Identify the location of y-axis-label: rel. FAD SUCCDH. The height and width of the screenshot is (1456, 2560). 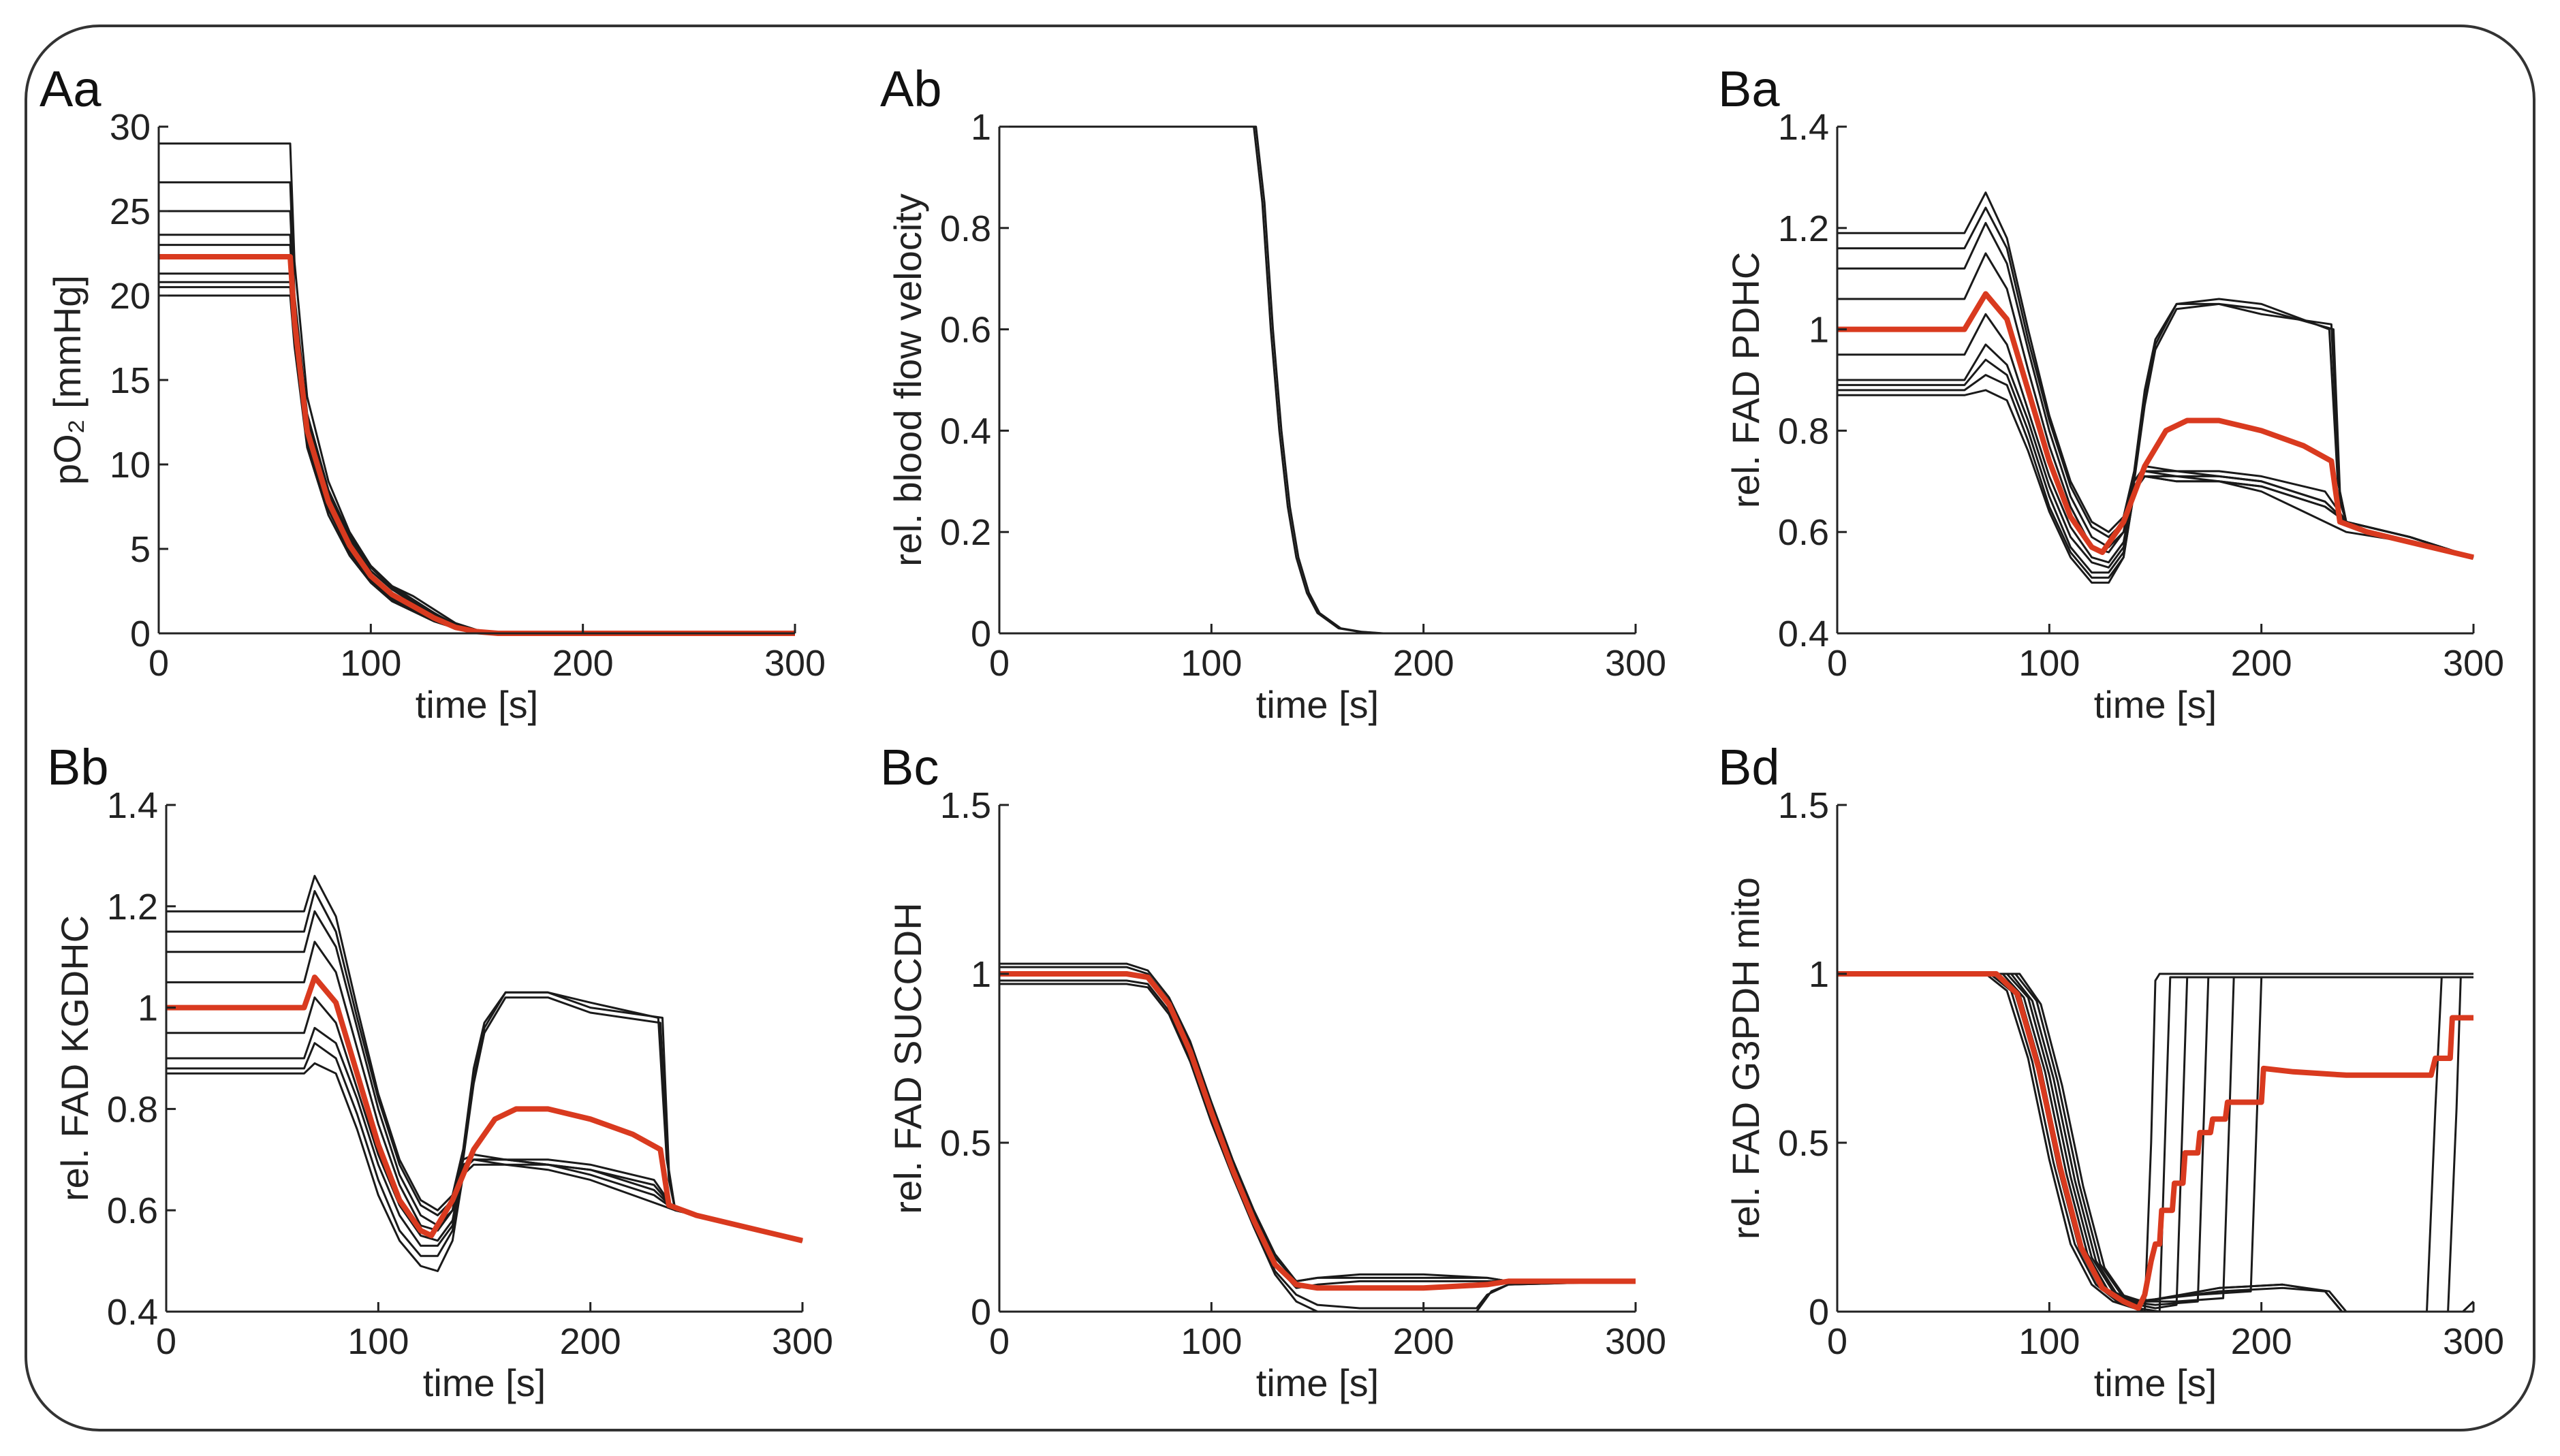
(907, 1058).